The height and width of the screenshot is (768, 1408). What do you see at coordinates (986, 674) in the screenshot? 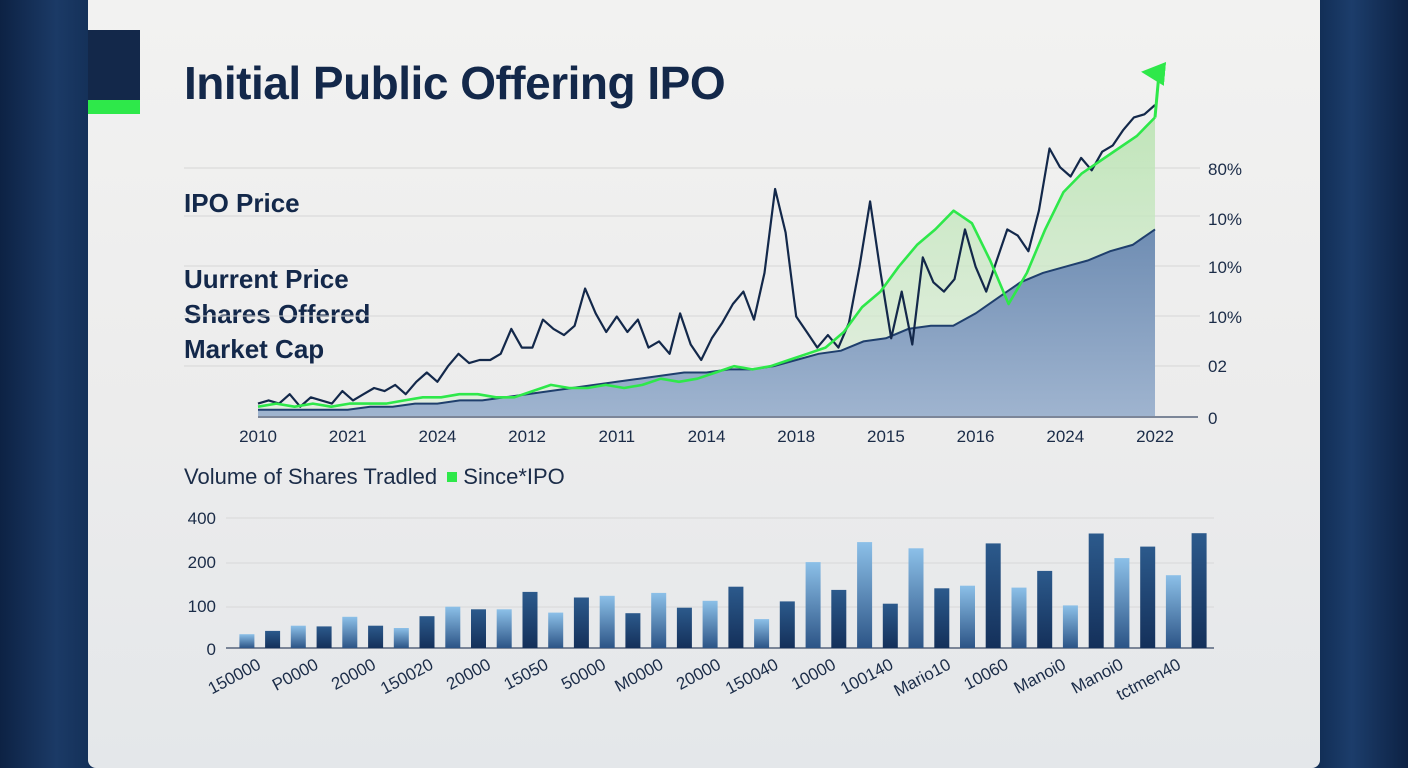
I see `bar-x-tick-label: 10060` at bounding box center [986, 674].